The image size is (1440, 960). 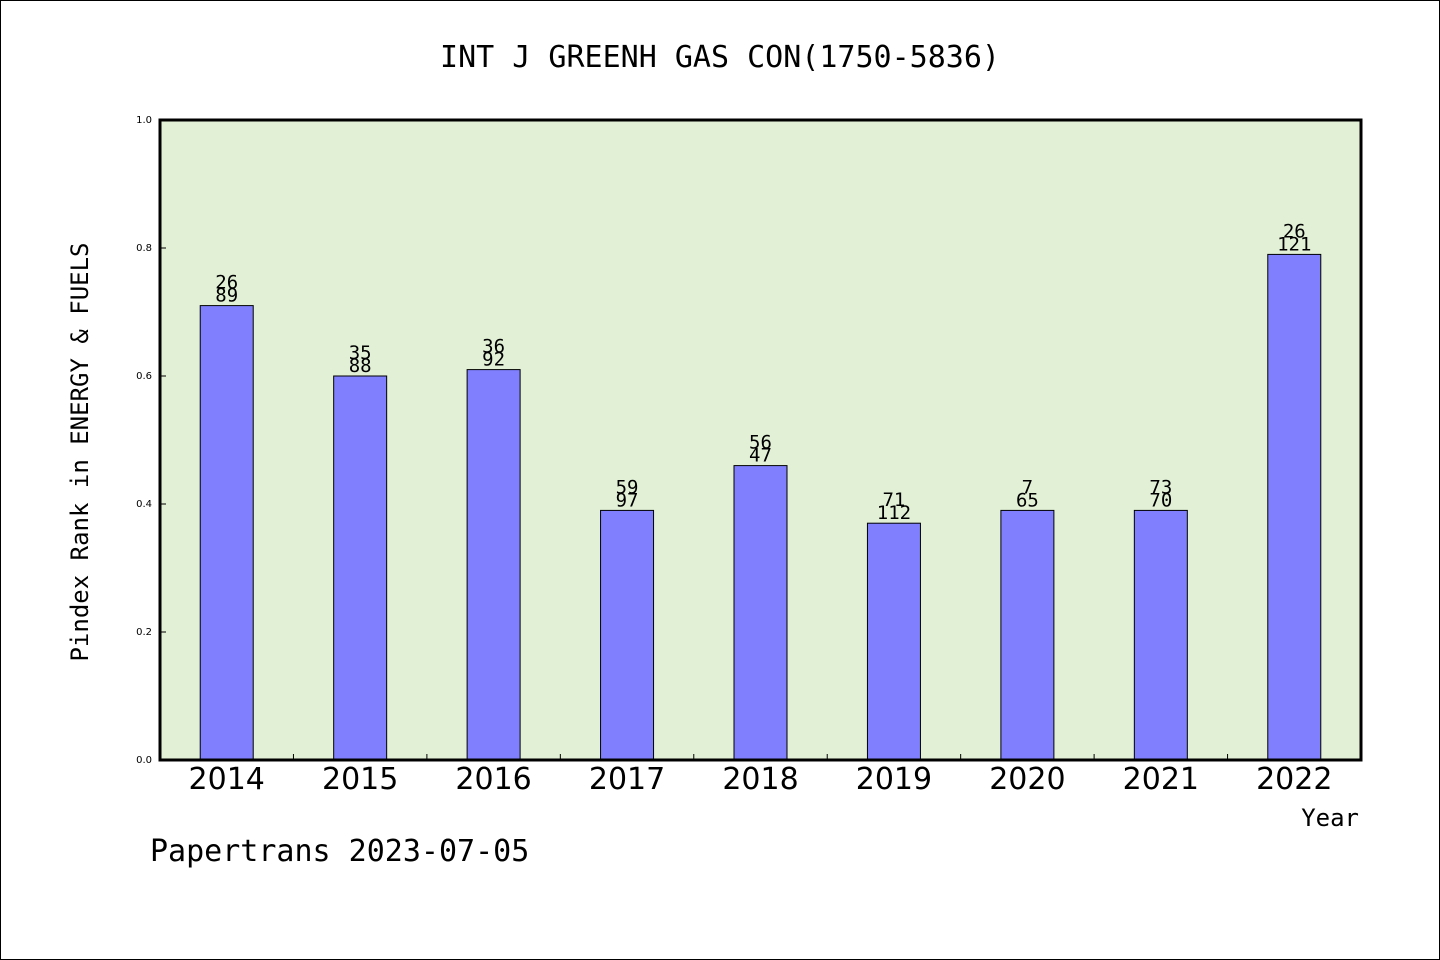 What do you see at coordinates (360, 779) in the screenshot?
I see `x-tick-label: 2015` at bounding box center [360, 779].